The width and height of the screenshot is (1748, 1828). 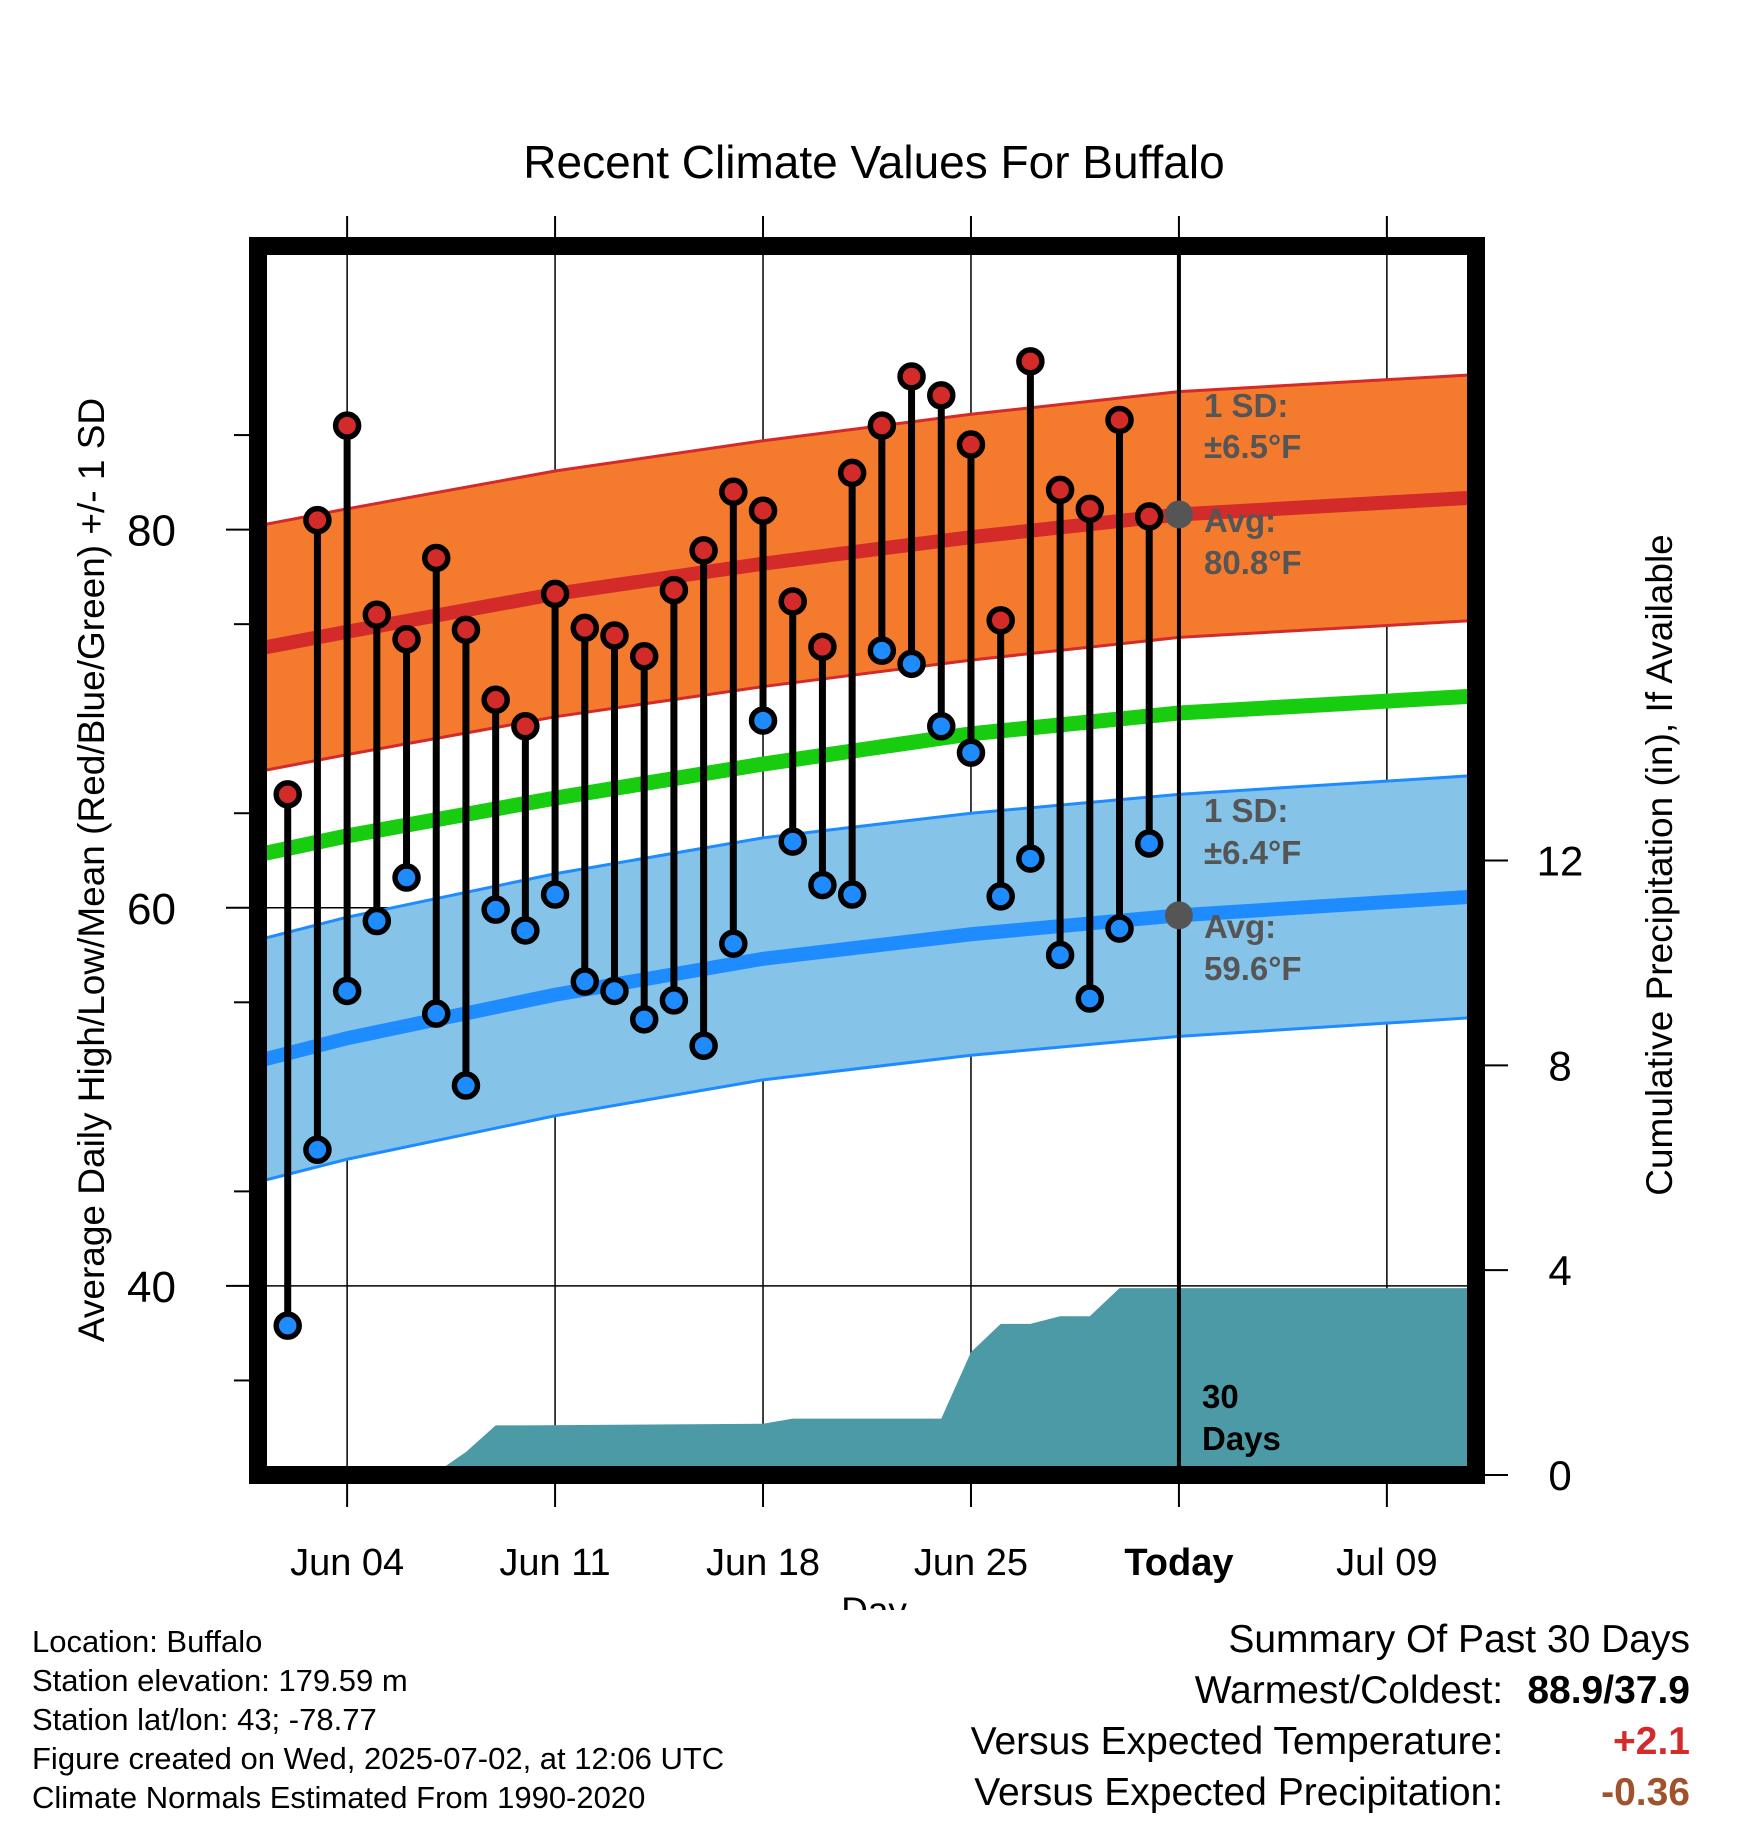 I want to click on today-line, so click(x=1178, y=860).